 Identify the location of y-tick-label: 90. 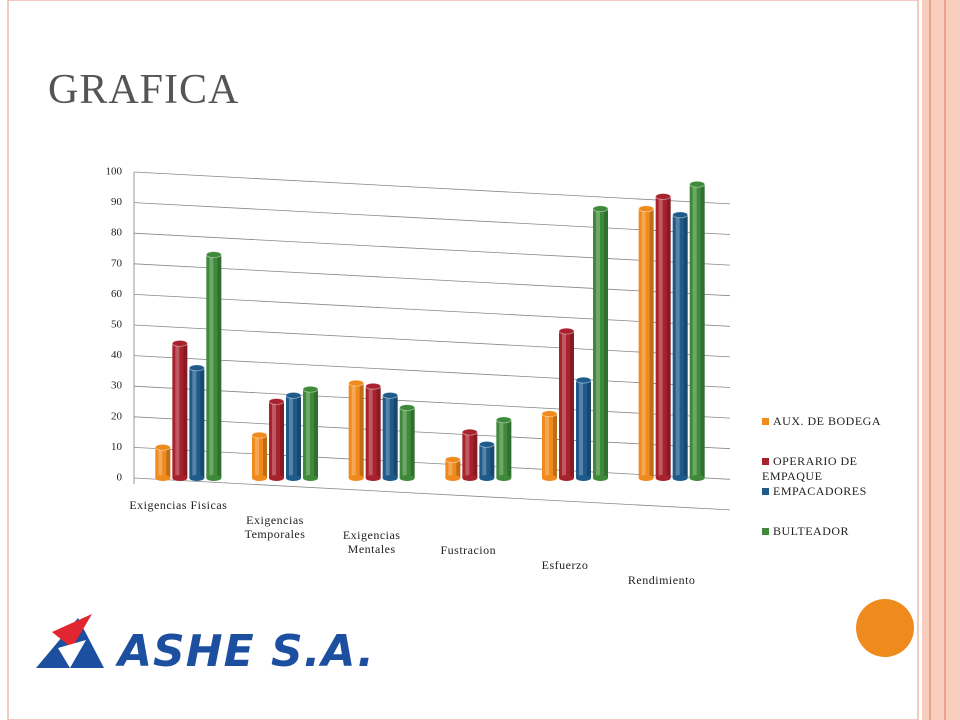
(117, 202).